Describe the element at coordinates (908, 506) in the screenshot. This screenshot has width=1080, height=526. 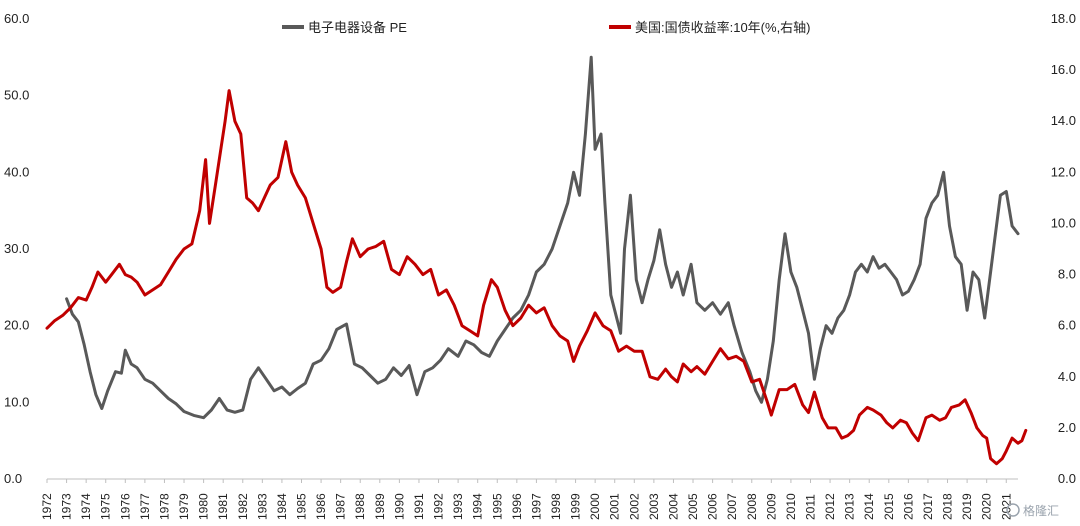
I see `x-tick-label: 2016` at that location.